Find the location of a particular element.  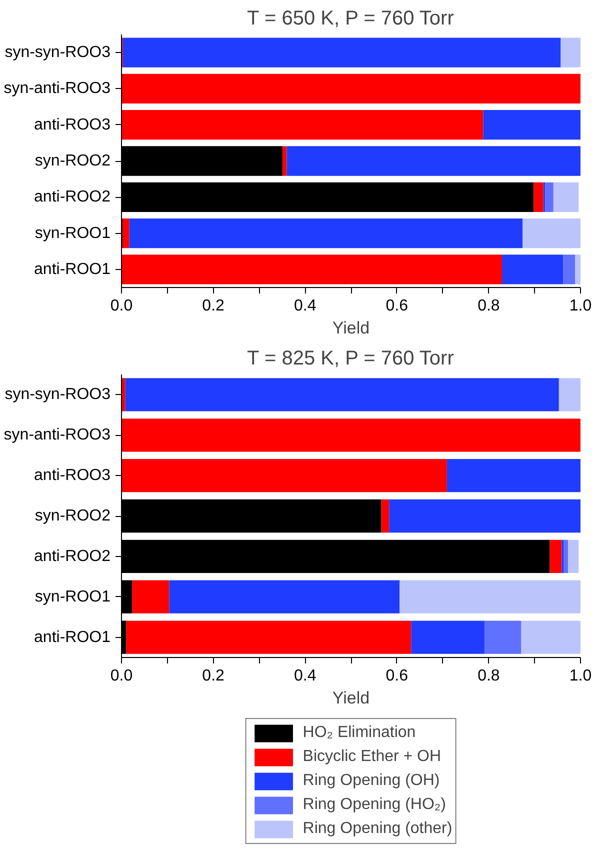

chart-title: T = 825 K, P = 760 Torr is located at coordinates (350, 359).